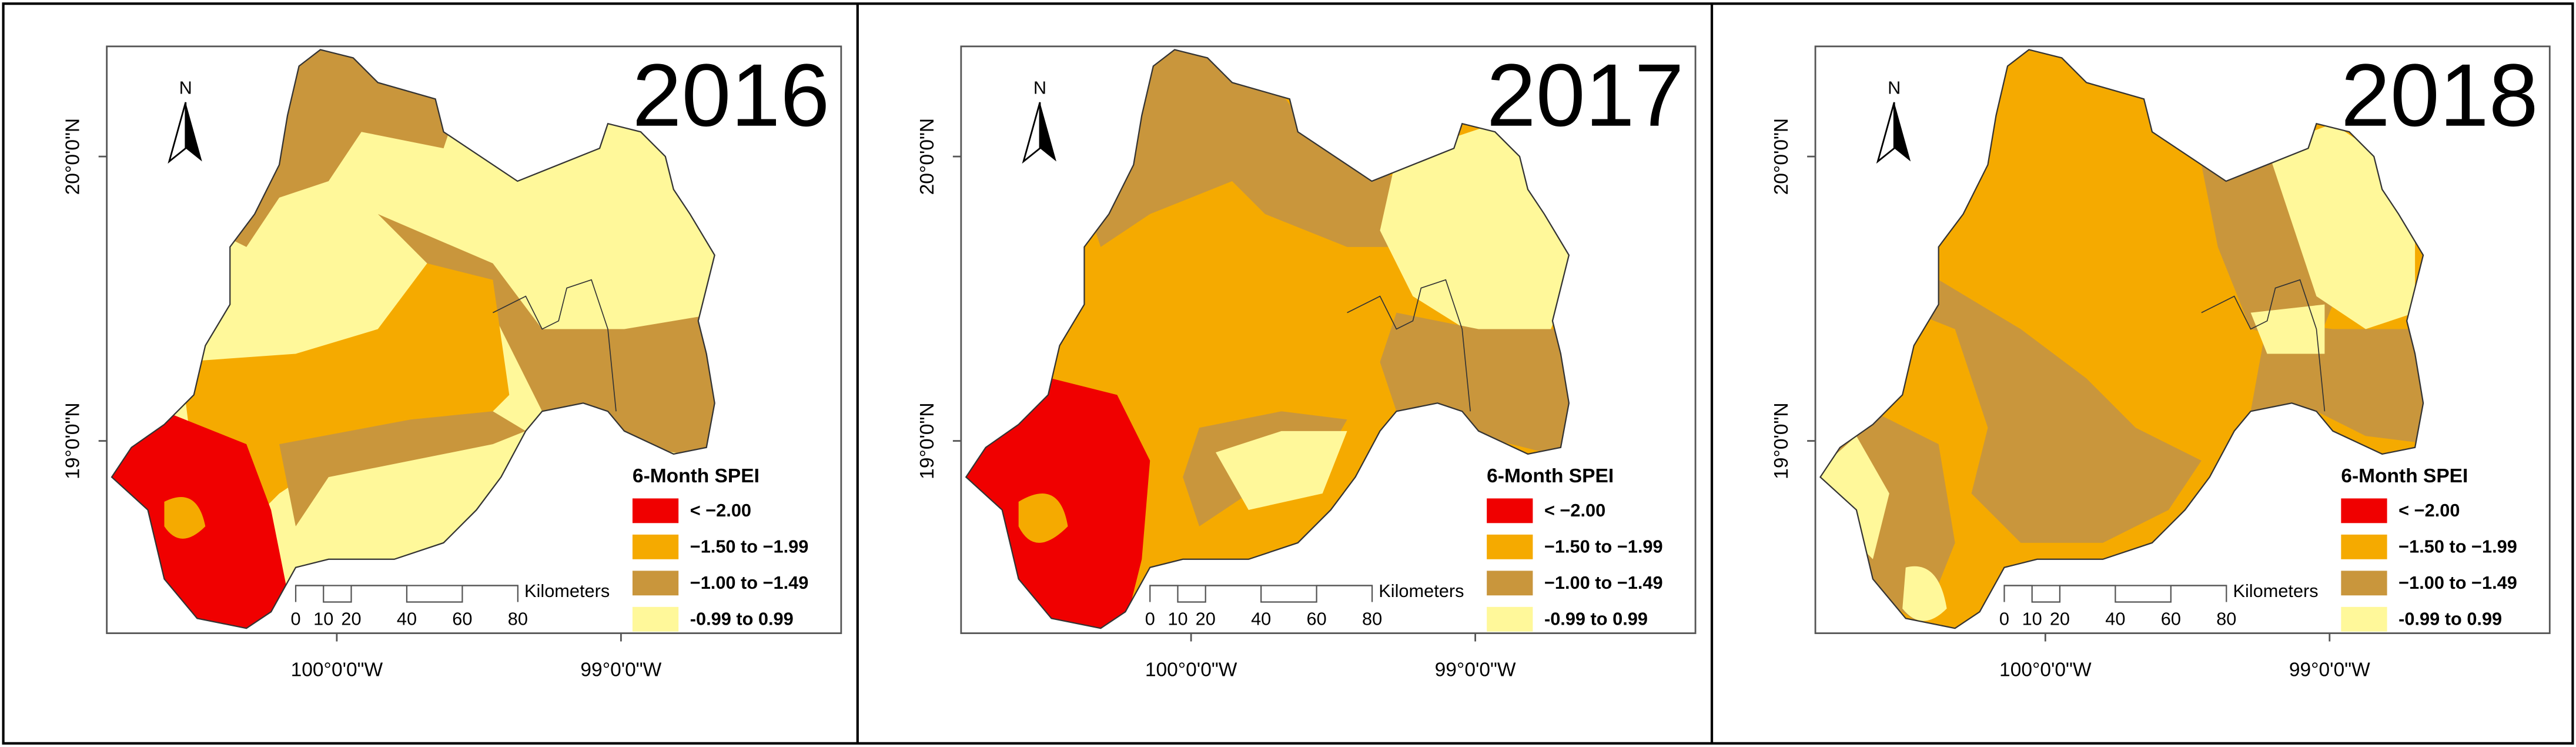 This screenshot has width=2576, height=747. I want to click on year-label: 2017, so click(1585, 95).